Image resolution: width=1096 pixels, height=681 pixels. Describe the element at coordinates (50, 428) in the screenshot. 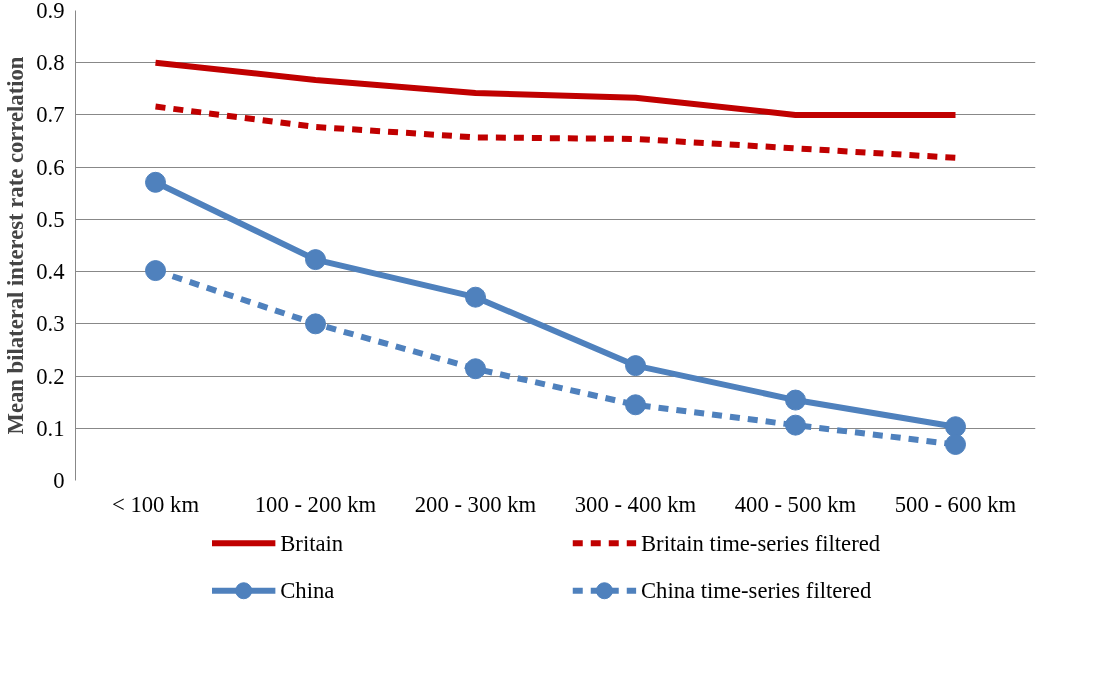

I see `y-tick-label: 0.1` at that location.